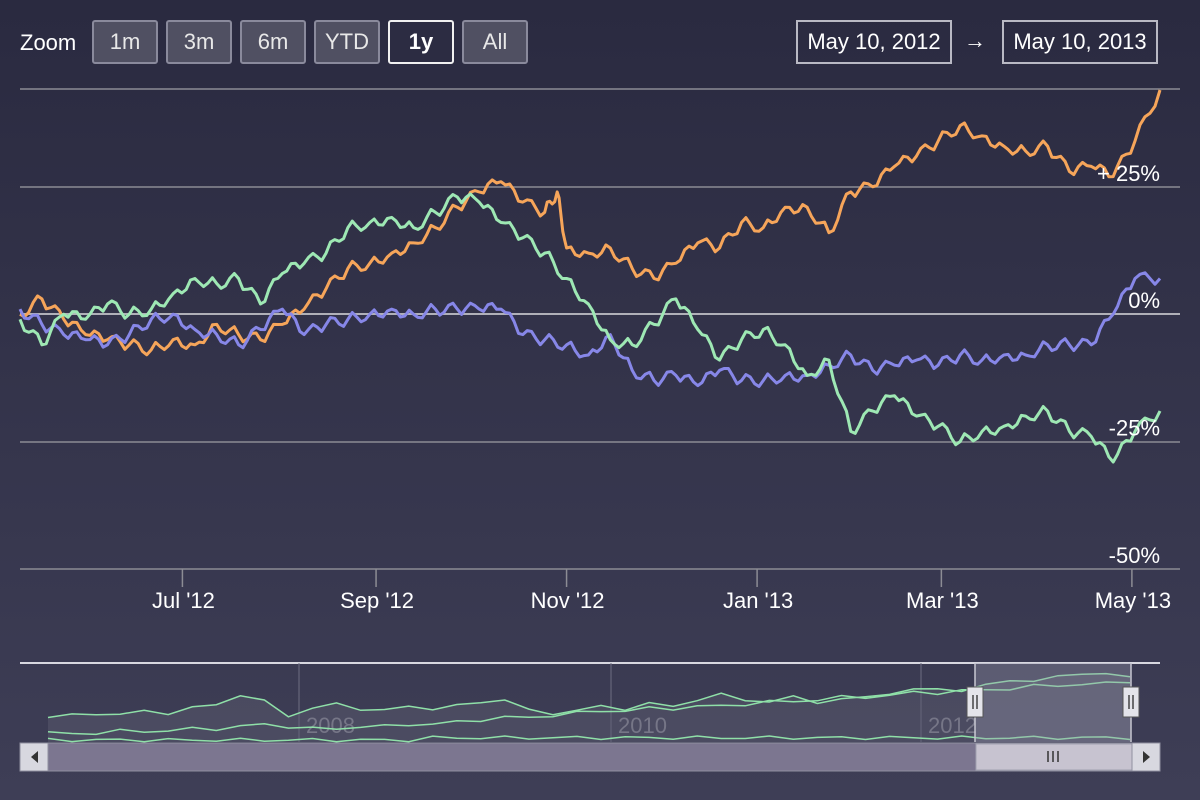 The width and height of the screenshot is (1200, 800). I want to click on scrollbar-thumb-bg, so click(1054, 757).